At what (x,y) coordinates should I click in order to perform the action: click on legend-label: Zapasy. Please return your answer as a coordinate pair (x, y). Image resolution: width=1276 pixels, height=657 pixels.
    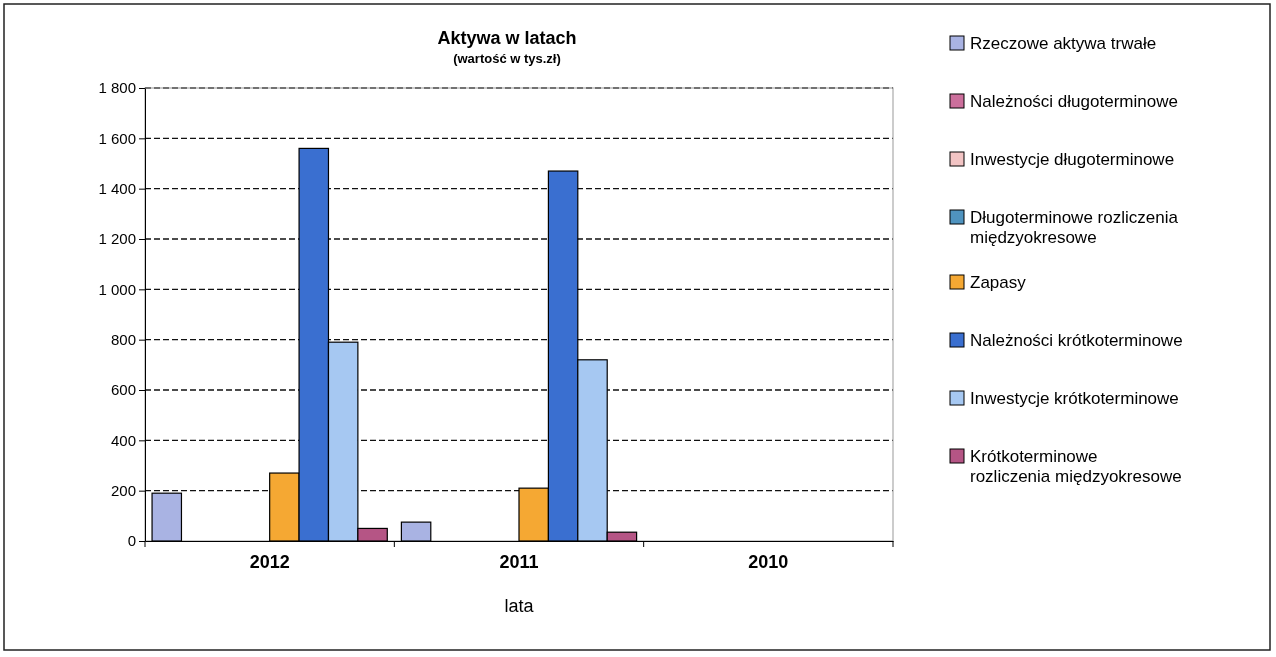
    Looking at the image, I should click on (998, 282).